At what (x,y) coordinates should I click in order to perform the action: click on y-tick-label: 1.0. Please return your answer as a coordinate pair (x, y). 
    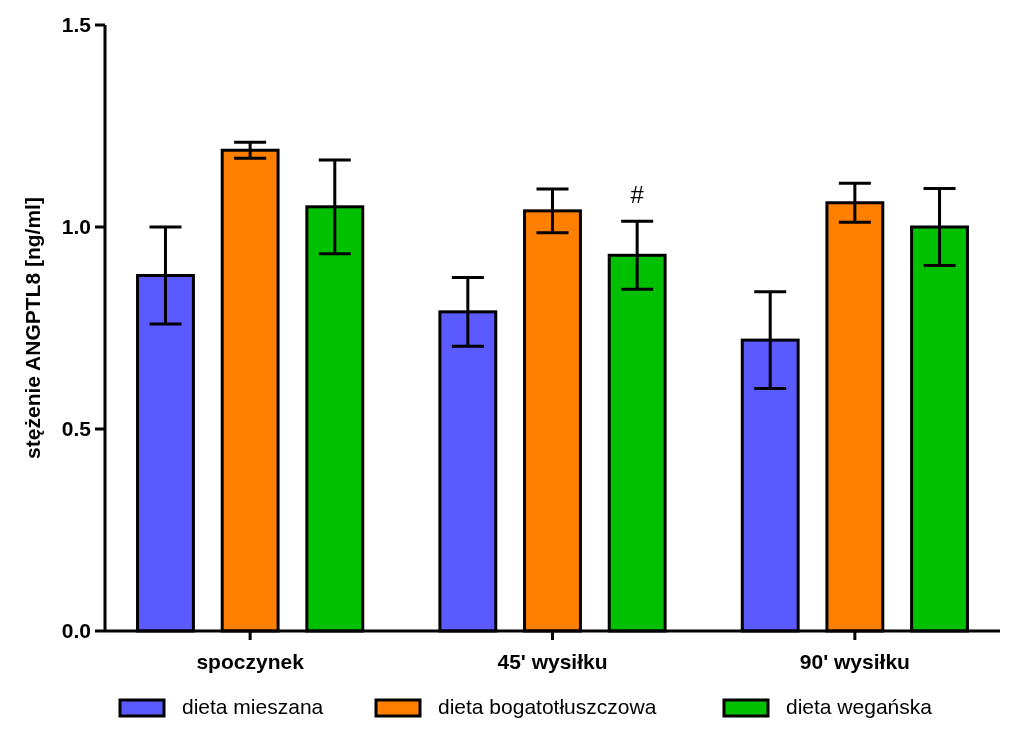
    Looking at the image, I should click on (76, 227).